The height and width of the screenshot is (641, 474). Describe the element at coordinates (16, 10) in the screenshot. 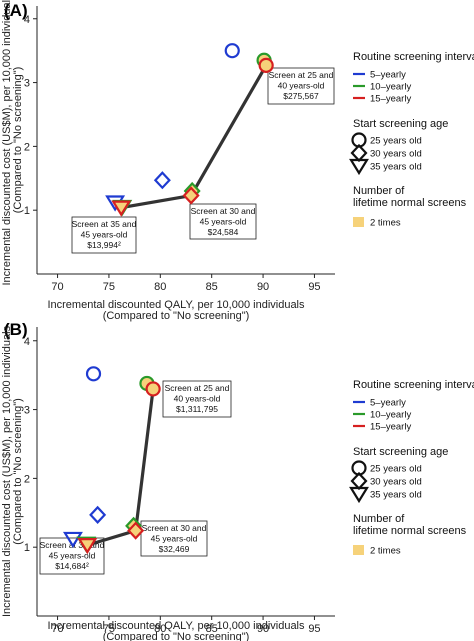

I see `panel-label: (A)` at that location.